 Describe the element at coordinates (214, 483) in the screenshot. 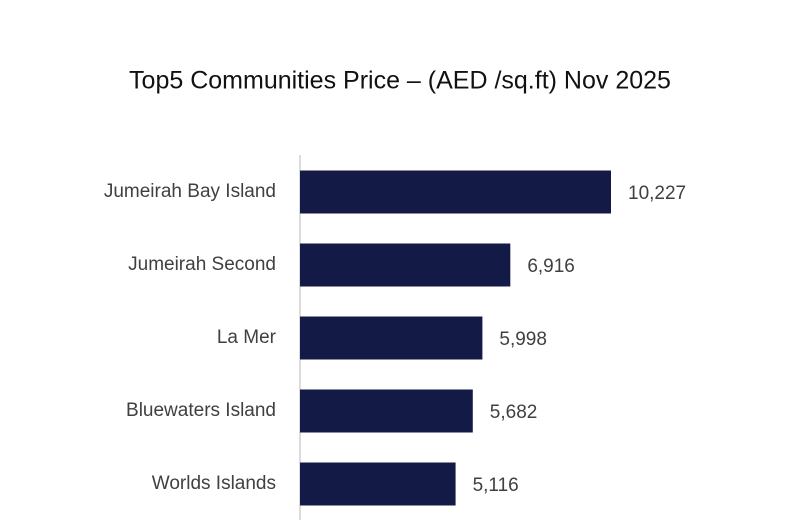

I see `category-label: Worlds Islands` at that location.